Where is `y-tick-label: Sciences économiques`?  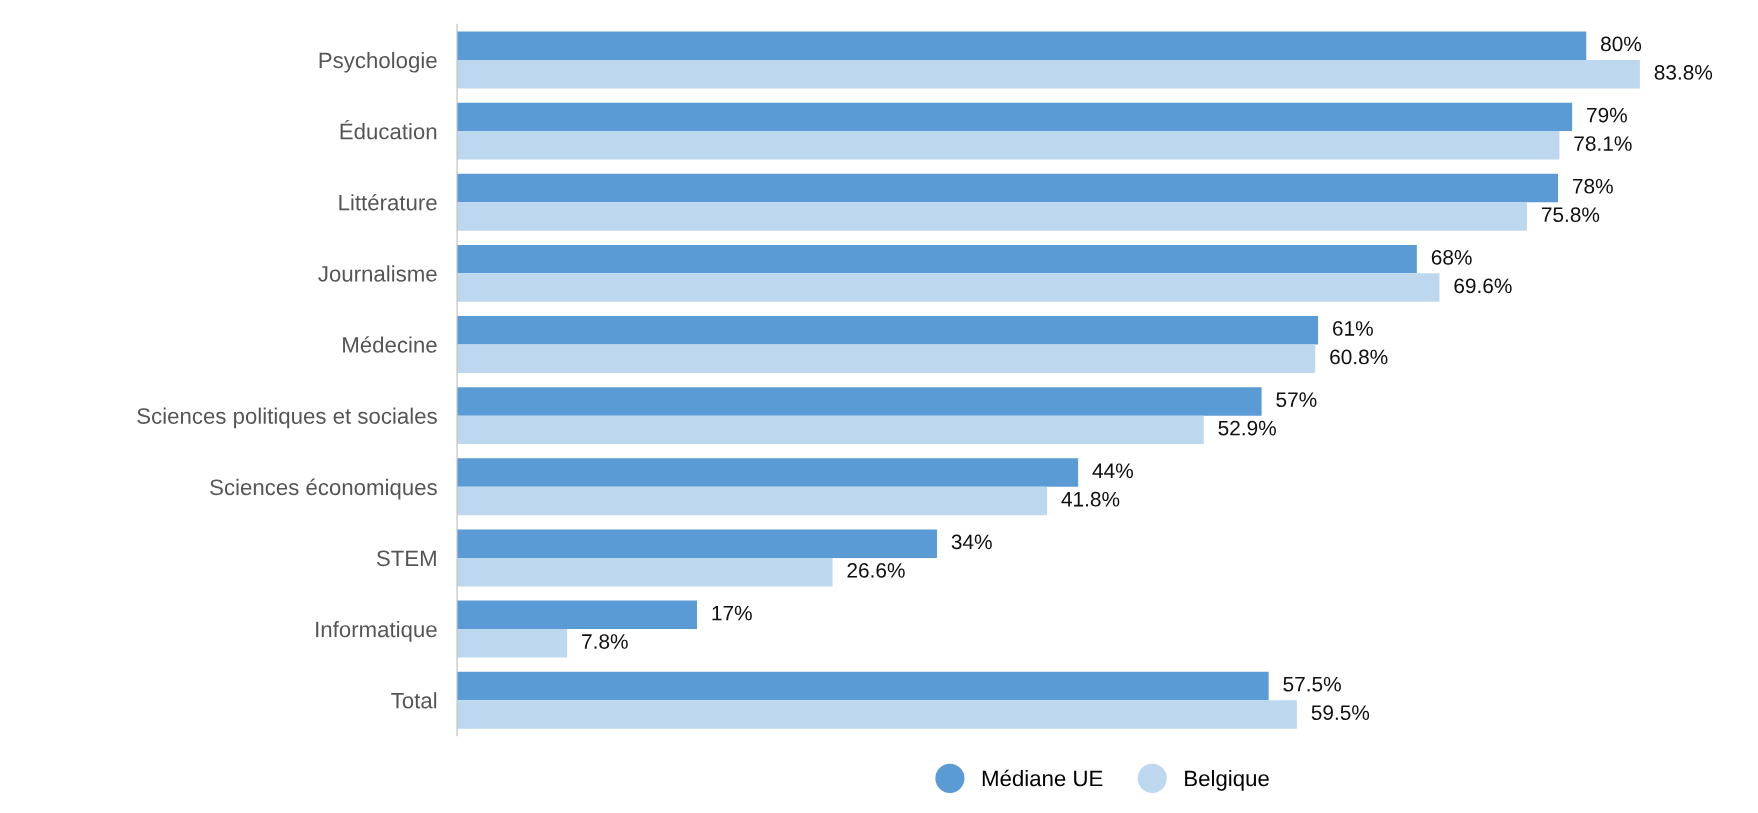 y-tick-label: Sciences économiques is located at coordinates (323, 489).